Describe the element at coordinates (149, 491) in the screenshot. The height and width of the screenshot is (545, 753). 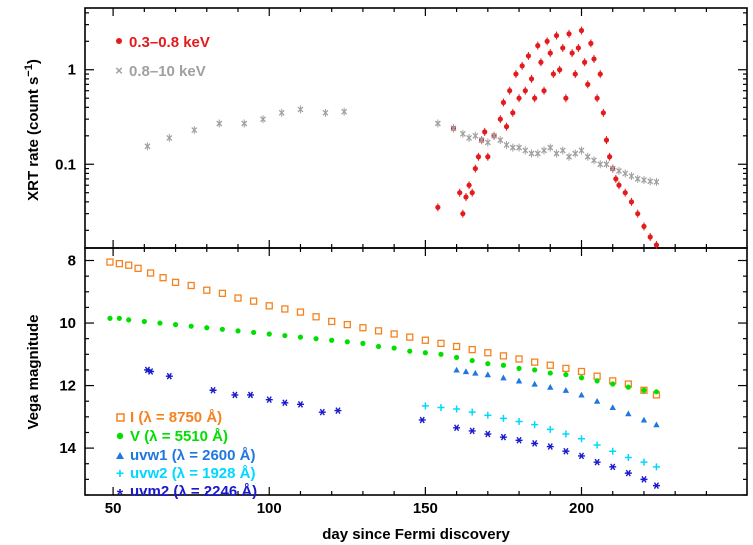
I see `legend-label-uvm2-name: uvm2` at that location.